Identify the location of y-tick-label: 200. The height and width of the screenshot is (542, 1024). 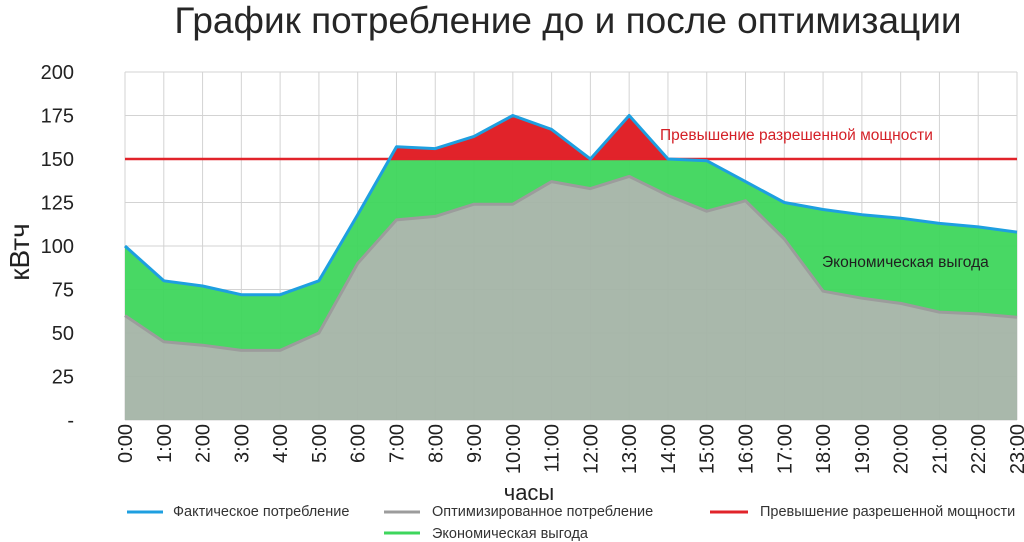
(57, 73).